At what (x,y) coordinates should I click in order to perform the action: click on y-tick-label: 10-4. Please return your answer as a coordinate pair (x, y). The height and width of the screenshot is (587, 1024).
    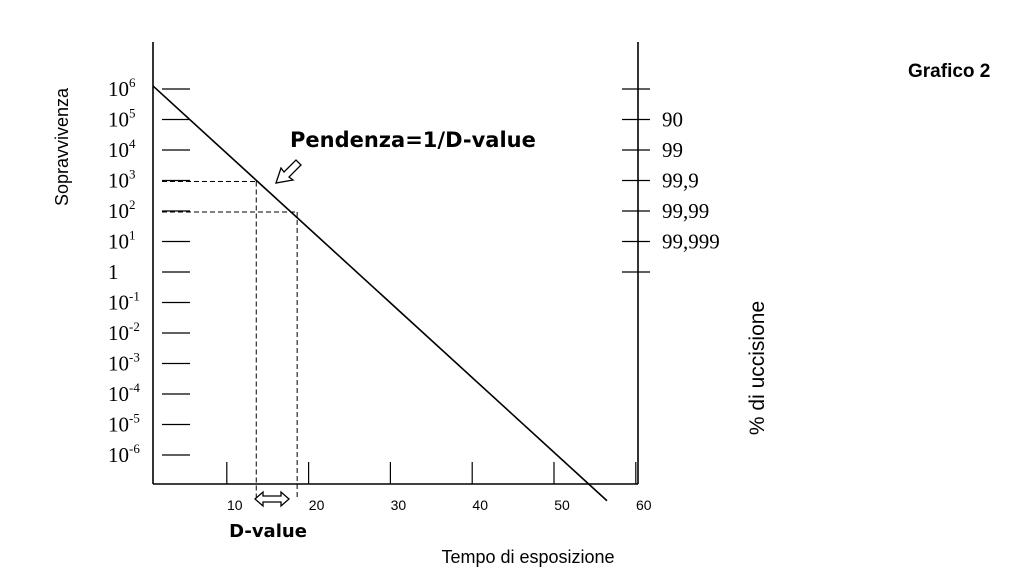
    Looking at the image, I should click on (124, 393).